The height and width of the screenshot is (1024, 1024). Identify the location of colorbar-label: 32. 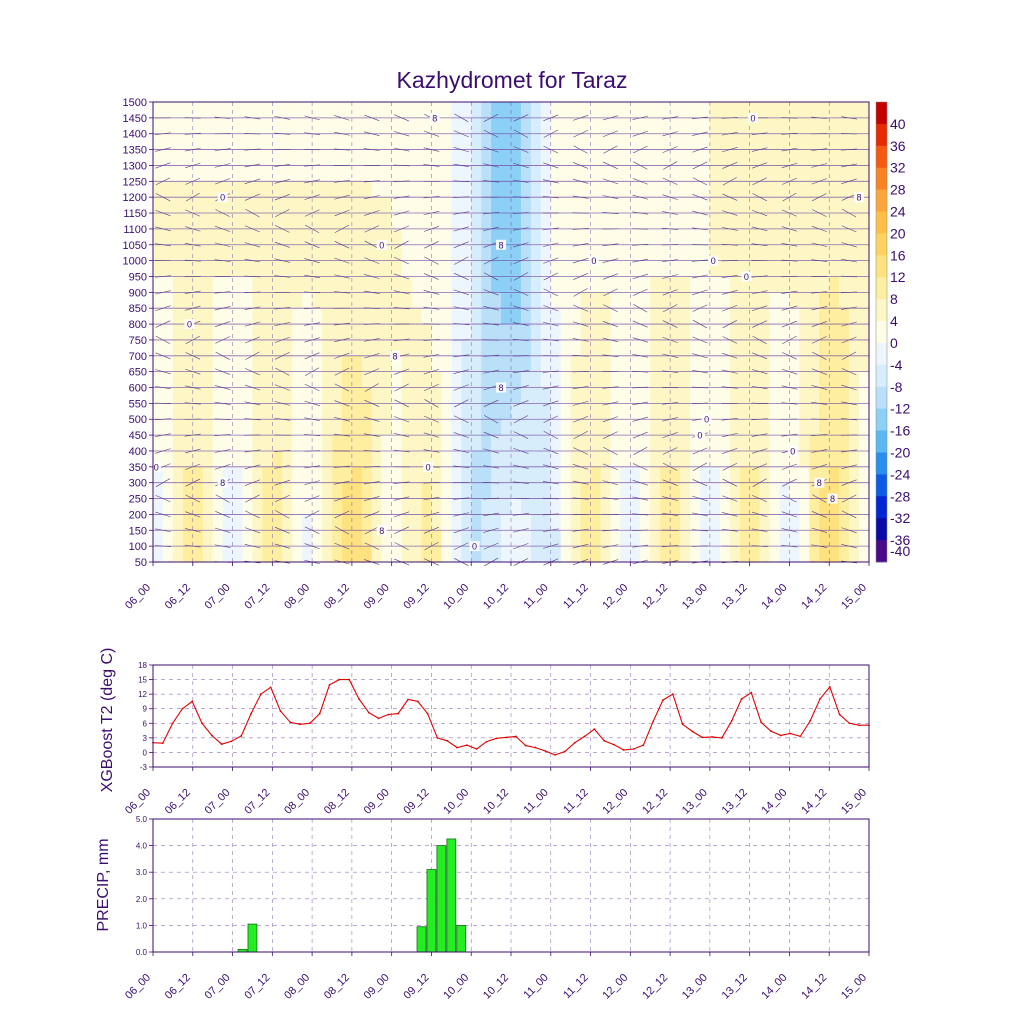
(898, 168).